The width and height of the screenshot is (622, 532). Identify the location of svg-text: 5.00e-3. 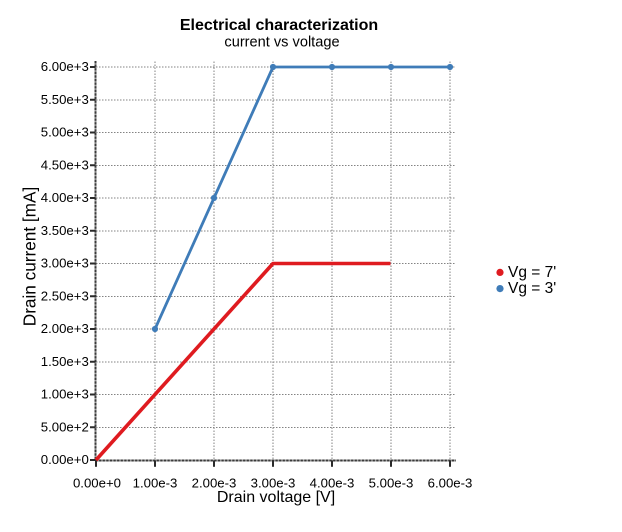
(391, 483).